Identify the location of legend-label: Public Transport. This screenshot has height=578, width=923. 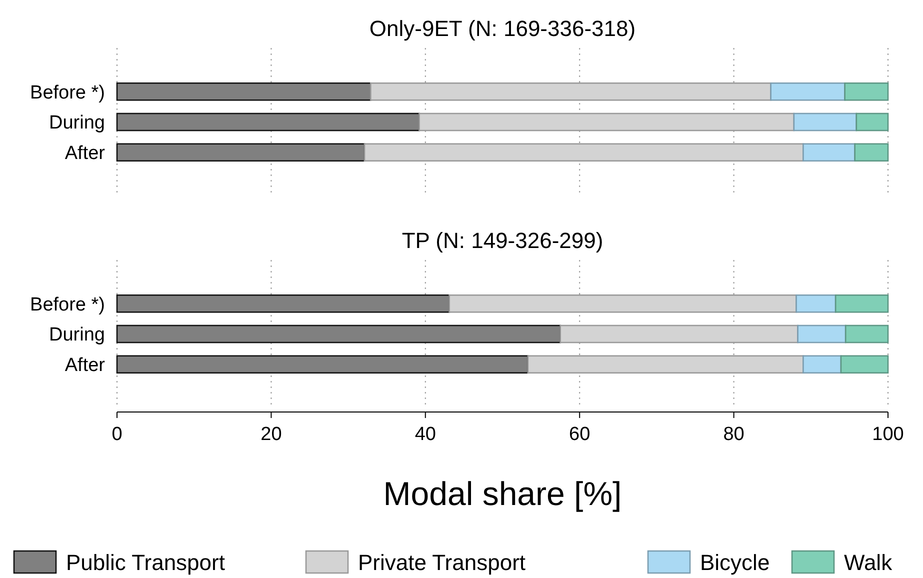
(145, 562).